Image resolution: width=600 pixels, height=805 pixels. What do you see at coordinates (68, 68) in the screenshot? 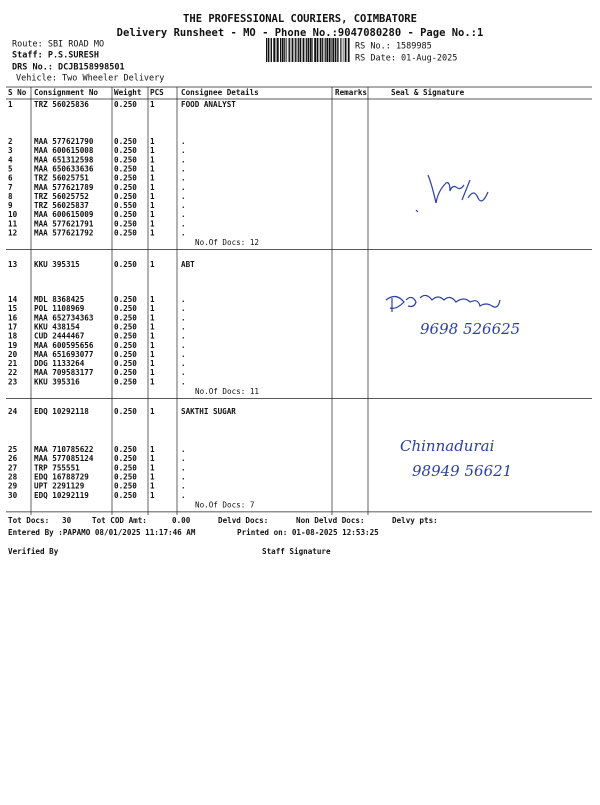
I see `drs: DRS No.: DCJB158998501` at bounding box center [68, 68].